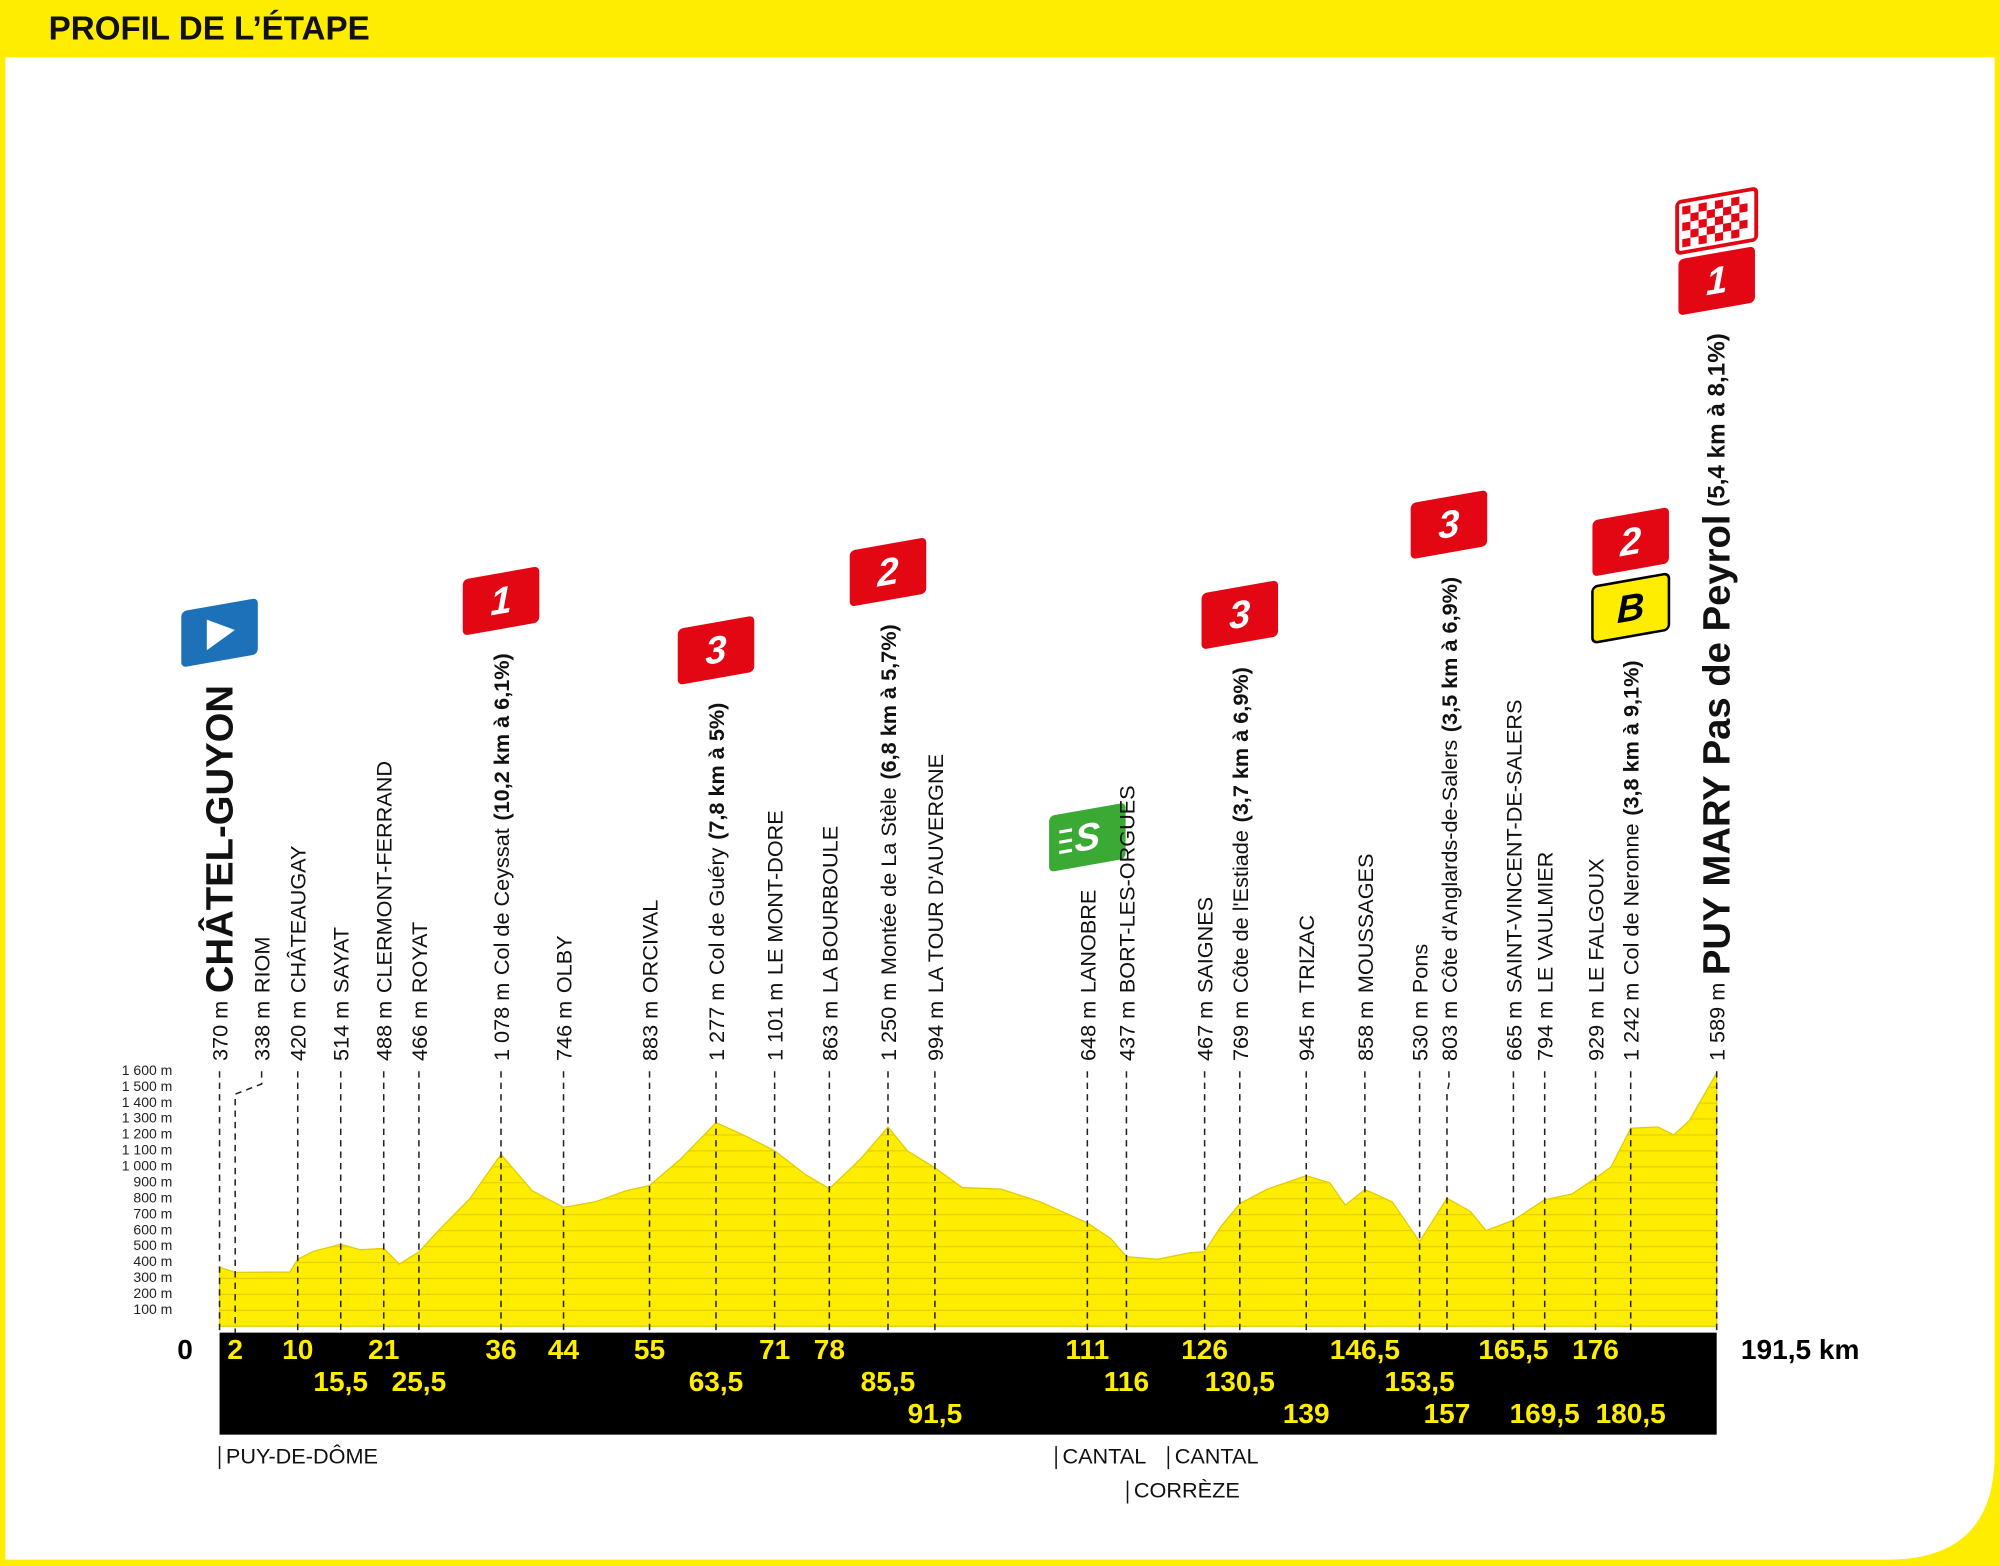  What do you see at coordinates (715, 1022) in the screenshot?
I see `waypoint-altitude: 1 277 m` at bounding box center [715, 1022].